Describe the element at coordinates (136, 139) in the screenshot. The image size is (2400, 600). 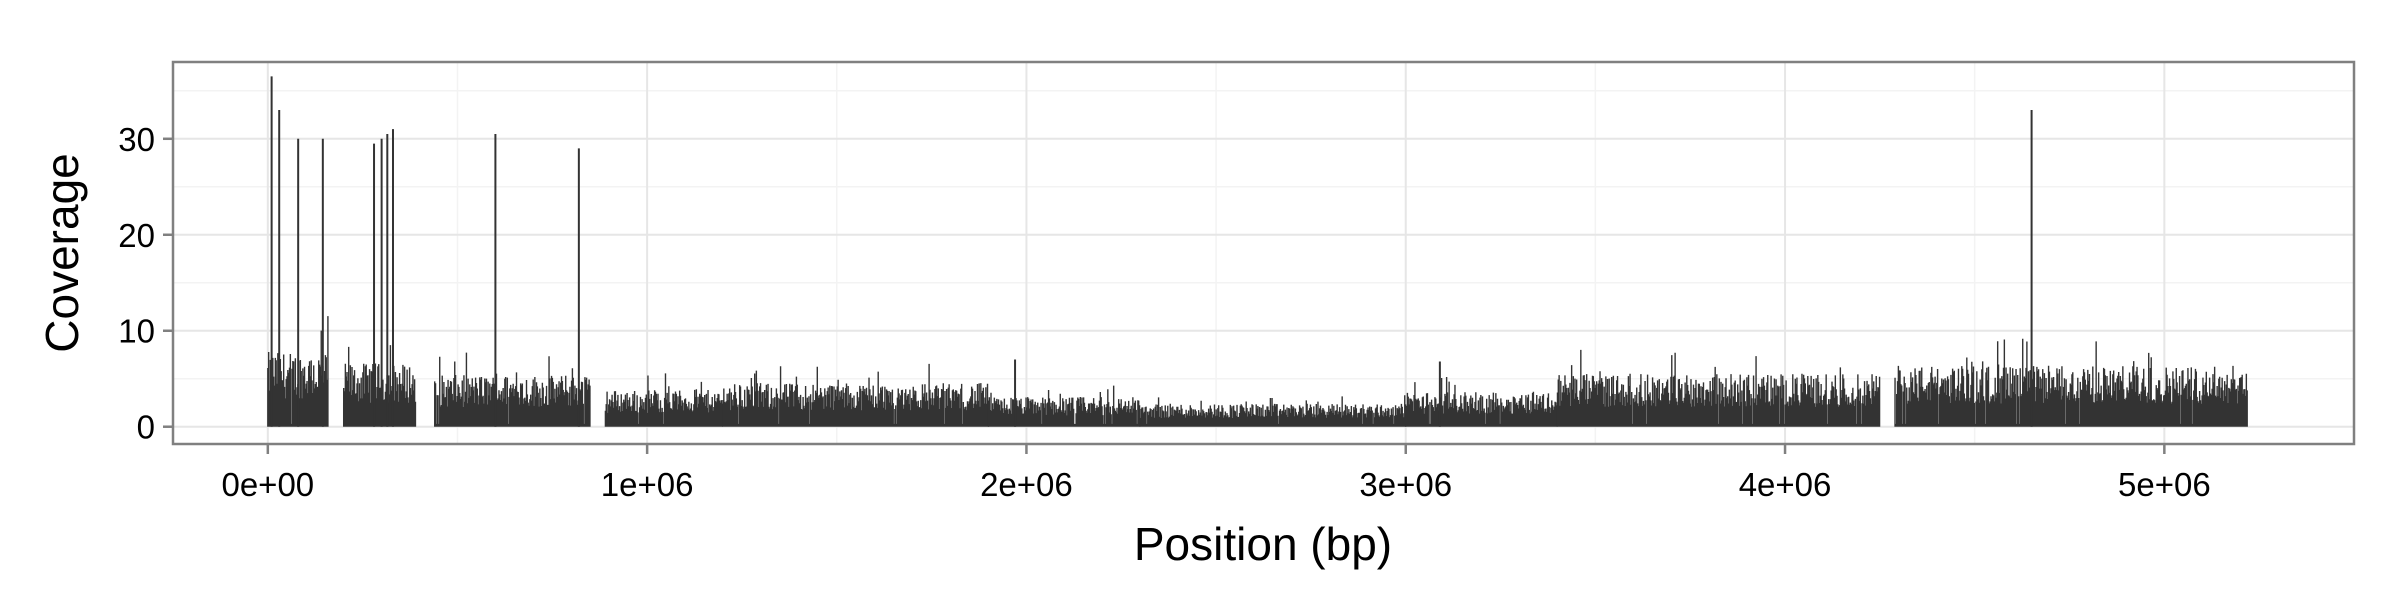
I see `y-tick-label: 30` at that location.